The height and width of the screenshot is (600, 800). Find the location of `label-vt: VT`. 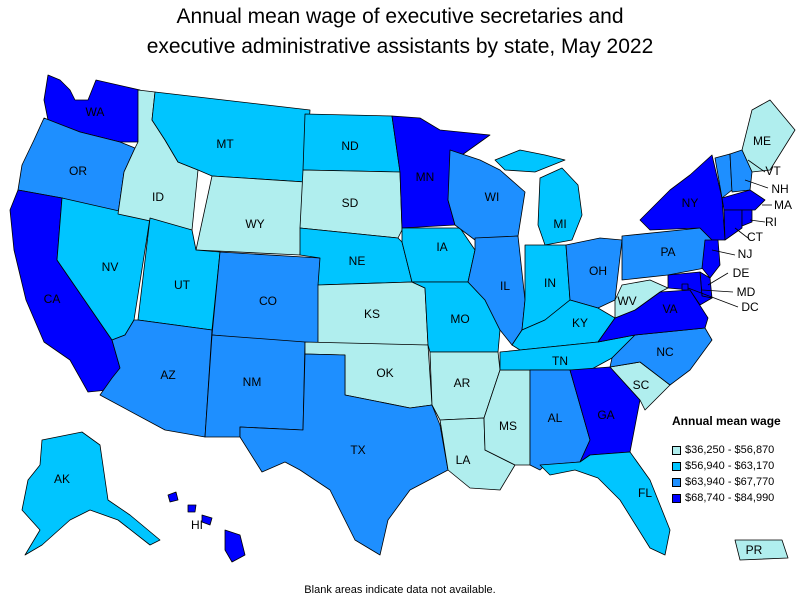

label-vt: VT is located at coordinates (773, 171).